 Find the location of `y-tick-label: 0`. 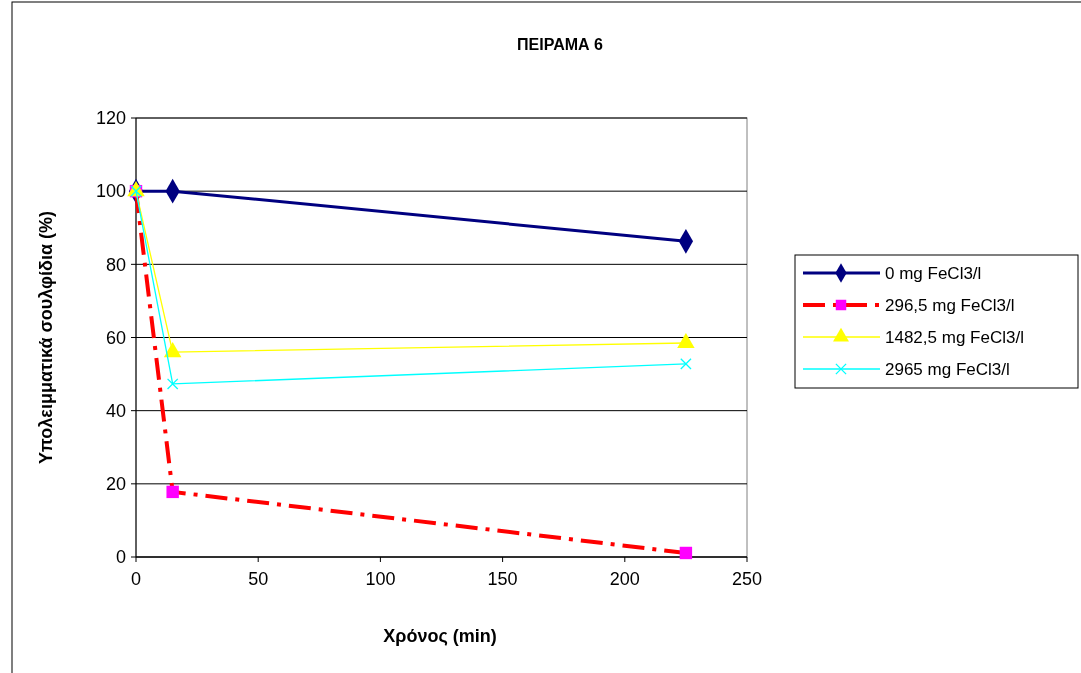

y-tick-label: 0 is located at coordinates (120, 557).